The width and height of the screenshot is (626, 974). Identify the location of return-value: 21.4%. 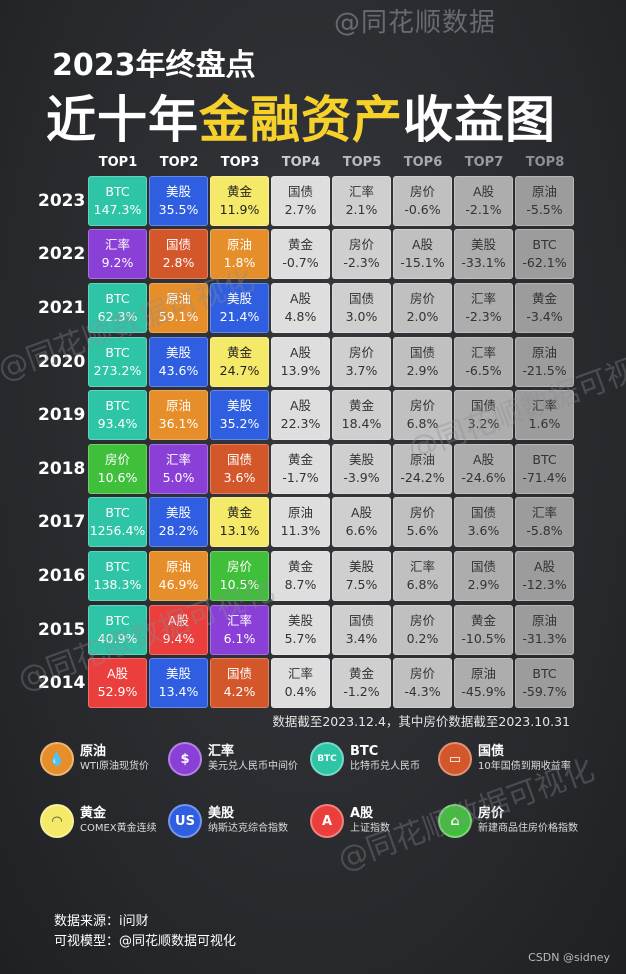
(239, 316).